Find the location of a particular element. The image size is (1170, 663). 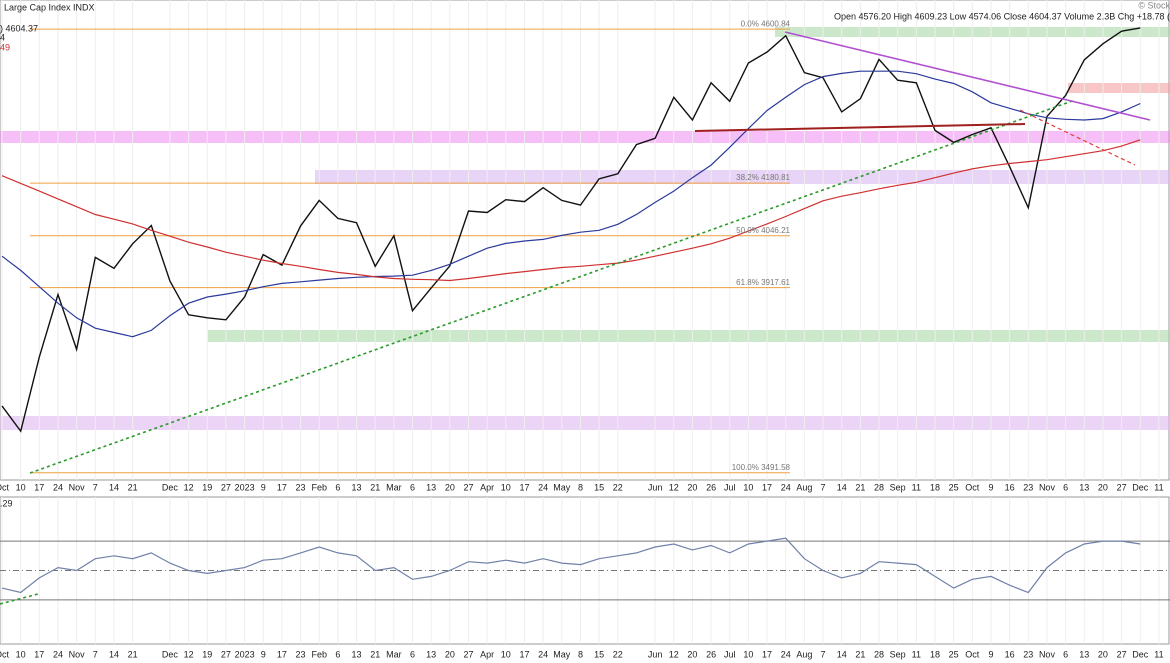

x-tick-label: Aug is located at coordinates (804, 654).